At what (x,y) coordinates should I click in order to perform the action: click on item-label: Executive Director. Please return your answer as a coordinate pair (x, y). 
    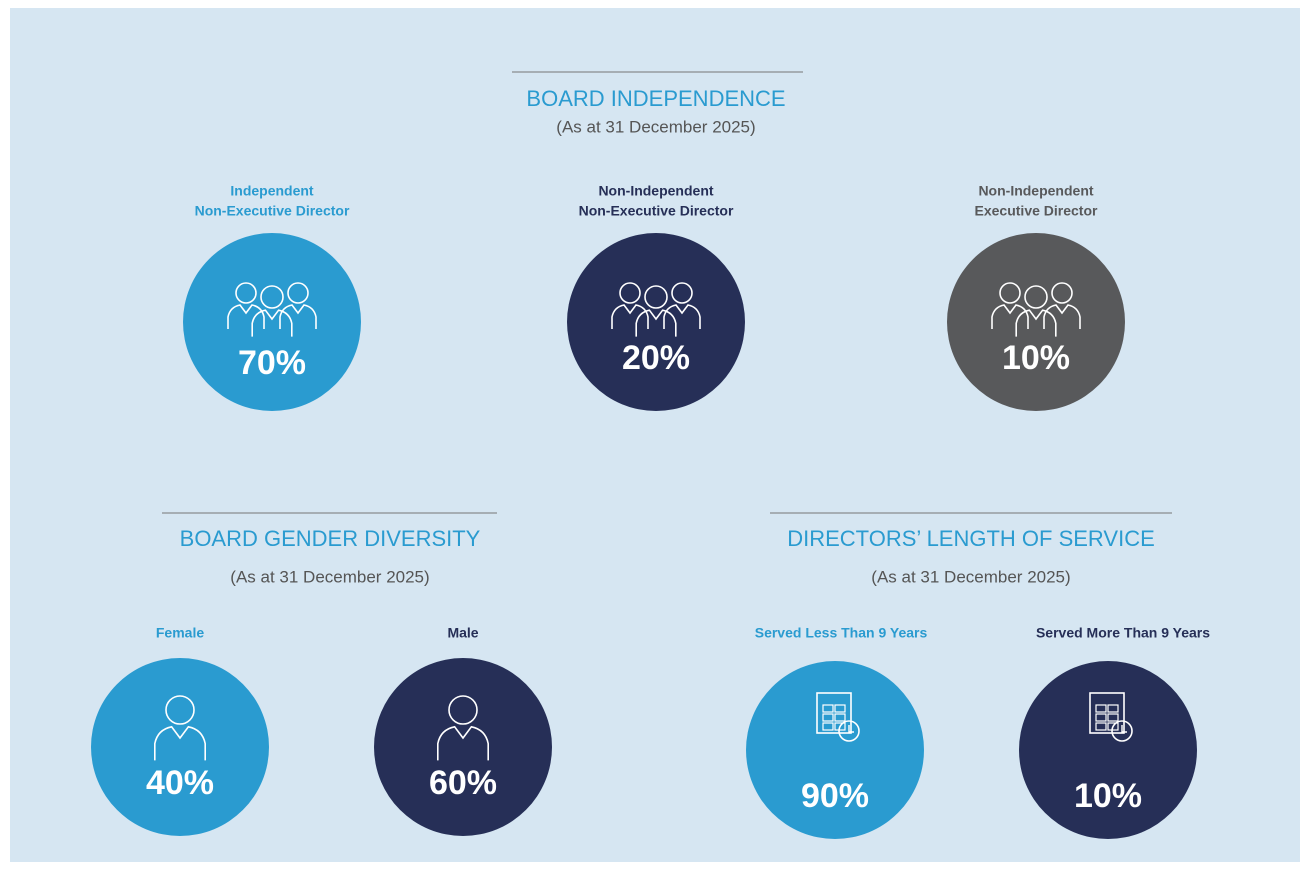
    Looking at the image, I should click on (1036, 211).